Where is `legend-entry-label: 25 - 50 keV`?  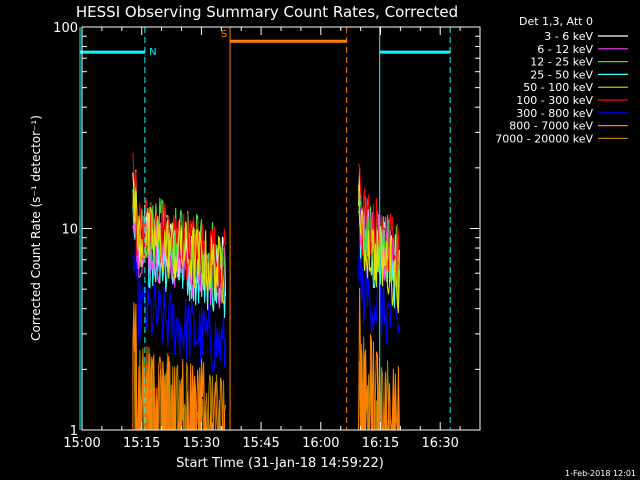 legend-entry-label: 25 - 50 keV is located at coordinates (561, 74).